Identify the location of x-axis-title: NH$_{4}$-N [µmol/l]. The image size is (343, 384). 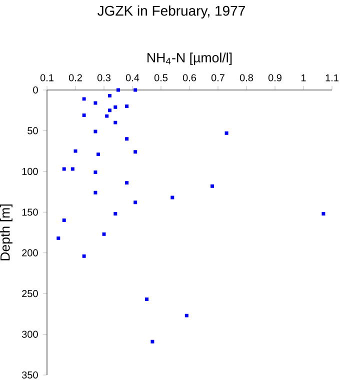
(190, 59).